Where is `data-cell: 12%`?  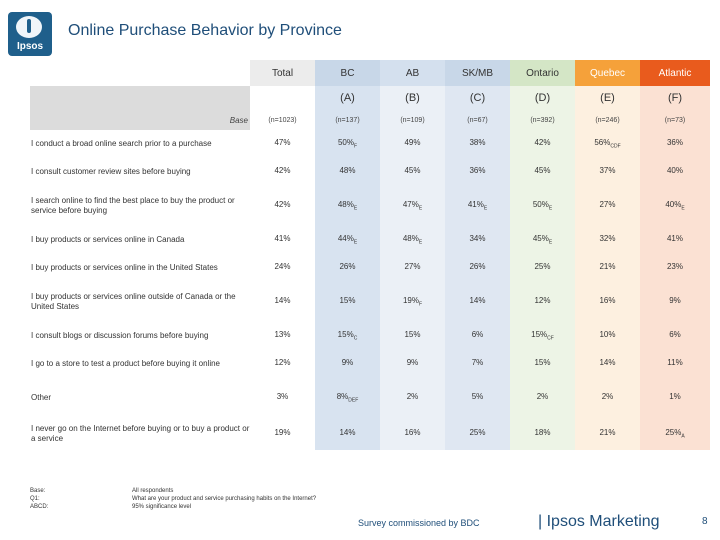 data-cell: 12% is located at coordinates (282, 364).